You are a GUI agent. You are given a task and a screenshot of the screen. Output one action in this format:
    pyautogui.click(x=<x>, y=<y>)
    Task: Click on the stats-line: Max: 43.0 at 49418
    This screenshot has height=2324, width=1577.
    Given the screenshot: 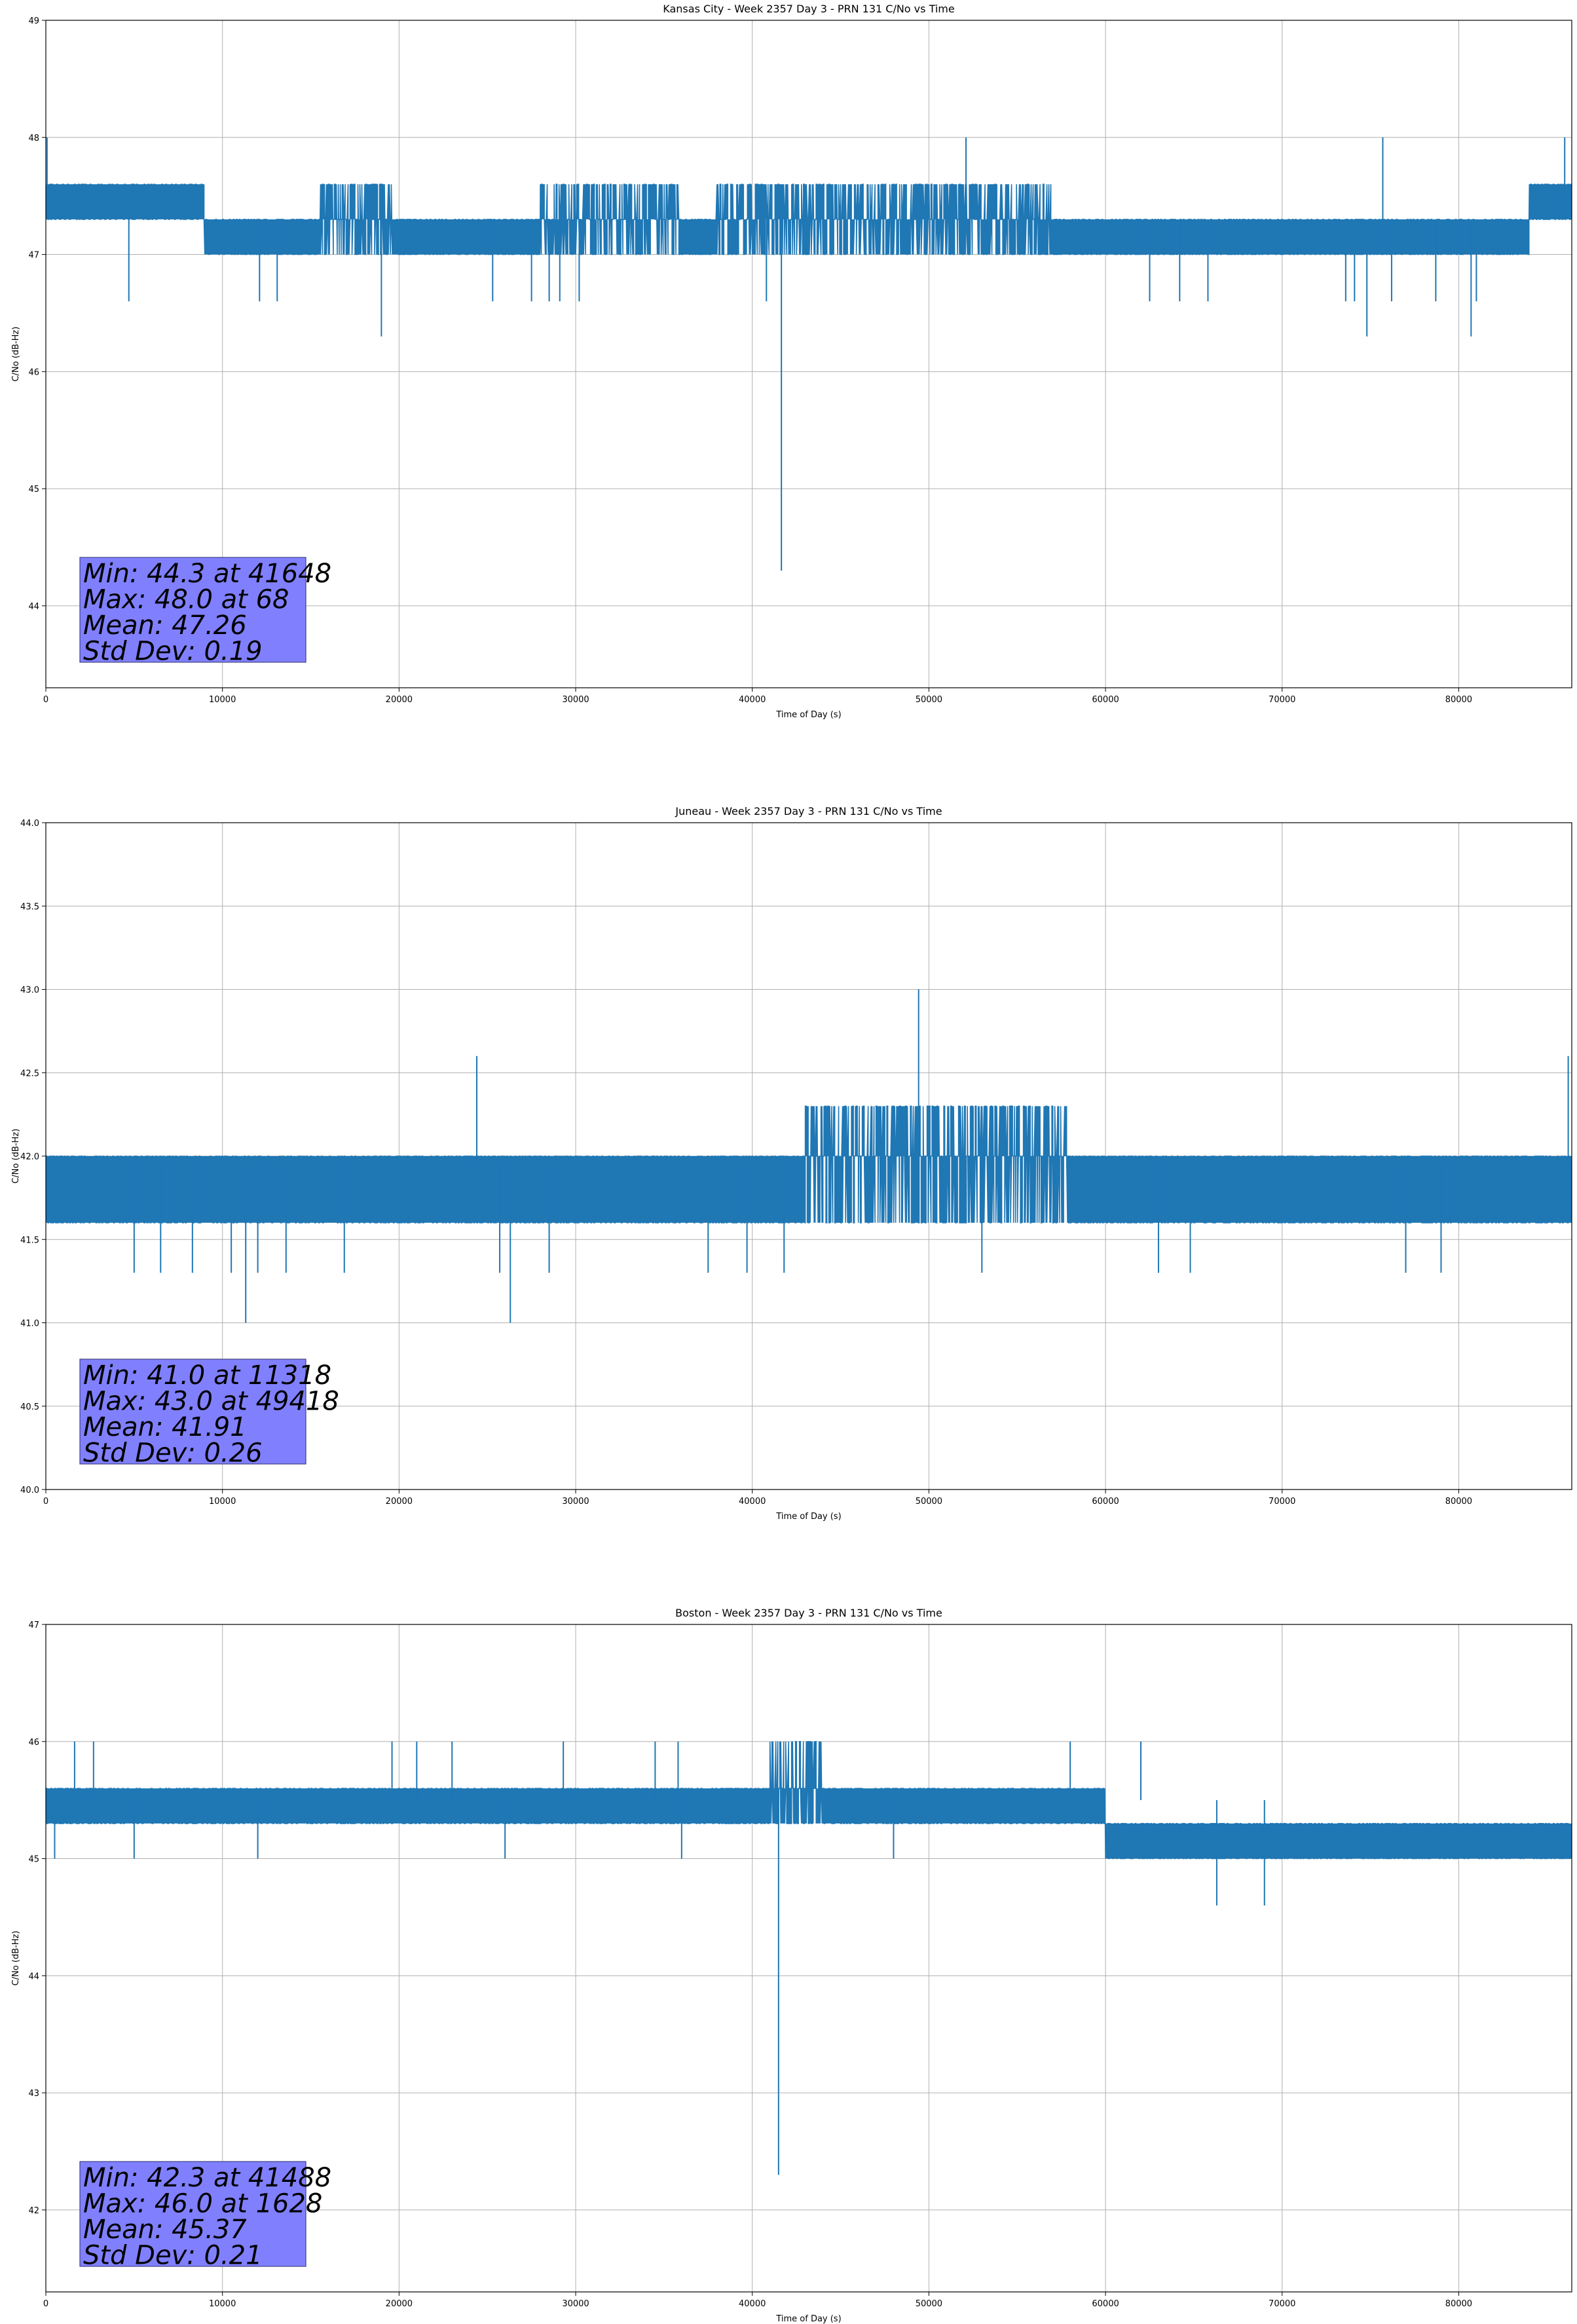 What is the action you would take?
    pyautogui.click(x=211, y=1402)
    